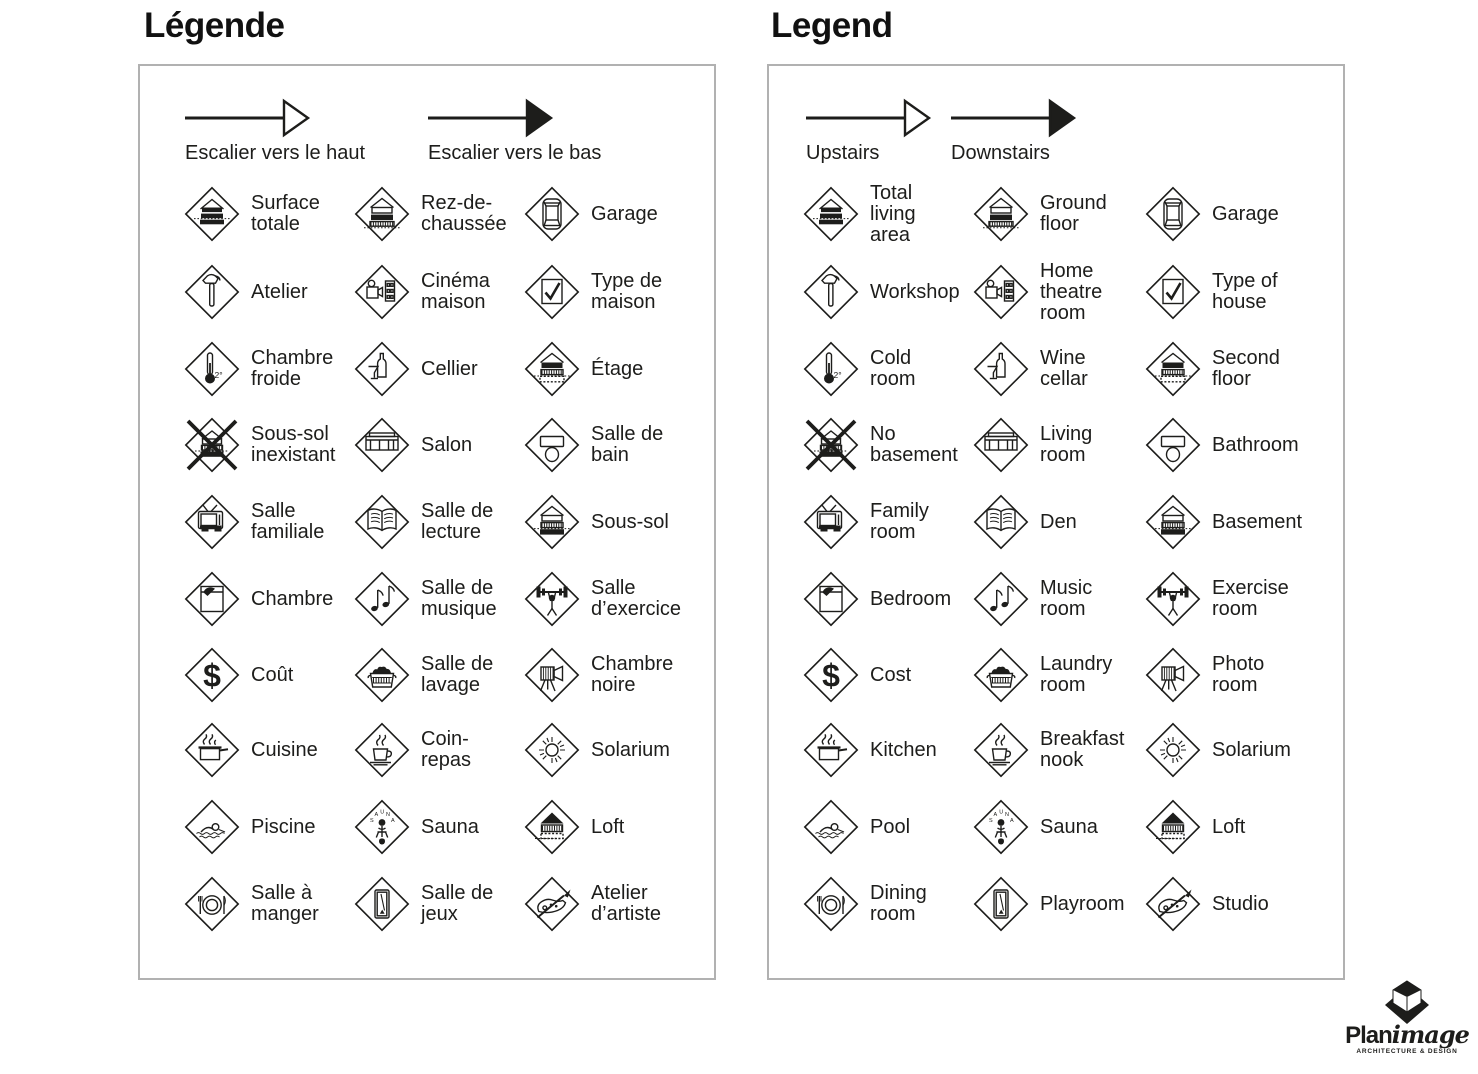 This screenshot has width=1478, height=1074. Describe the element at coordinates (1218, 750) in the screenshot. I see `legend-item: Solarium` at that location.